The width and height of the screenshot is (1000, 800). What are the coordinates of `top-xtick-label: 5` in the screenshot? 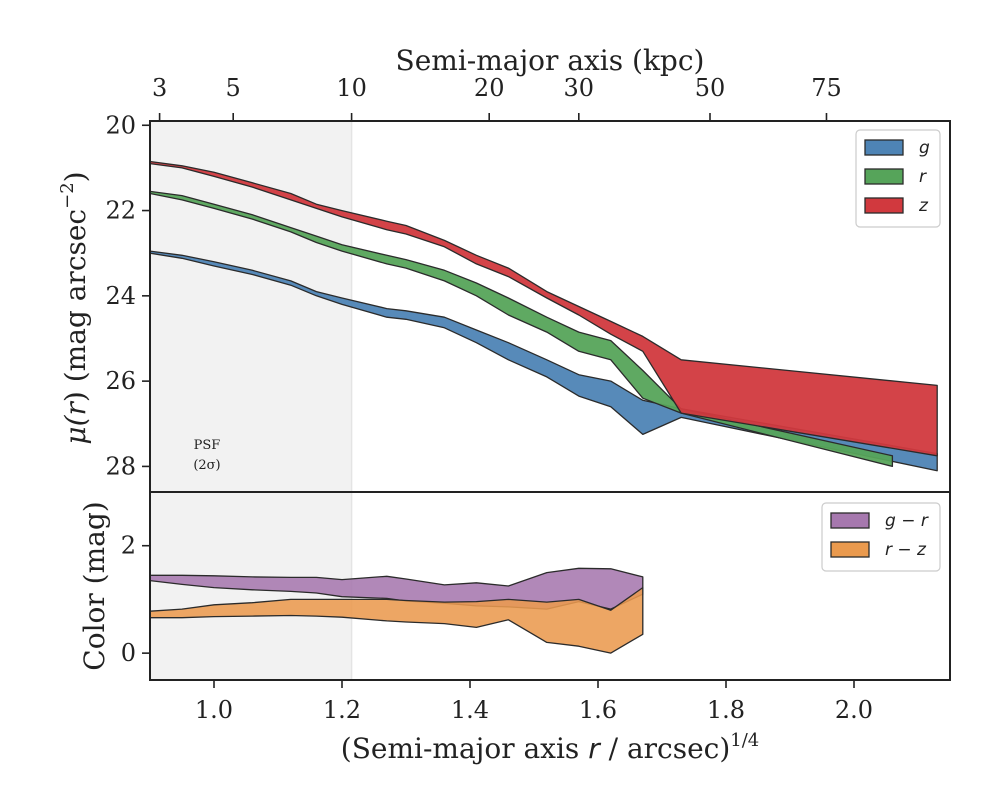 It's located at (233, 88).